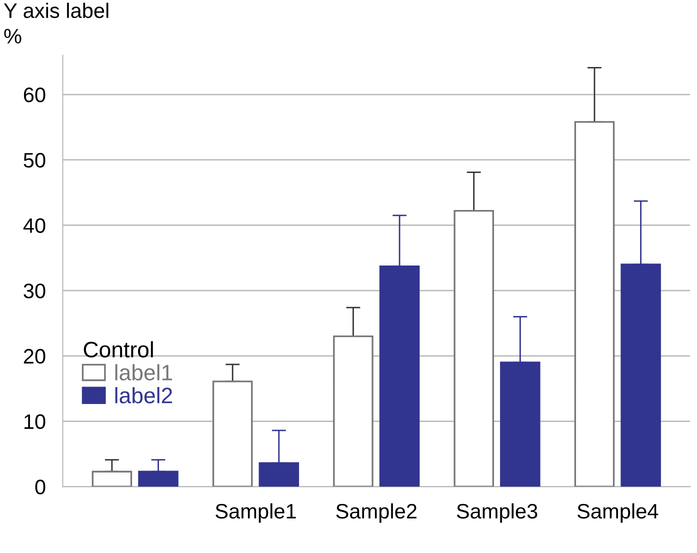 The width and height of the screenshot is (697, 553). What do you see at coordinates (35, 160) in the screenshot?
I see `y-tick-label: 50` at bounding box center [35, 160].